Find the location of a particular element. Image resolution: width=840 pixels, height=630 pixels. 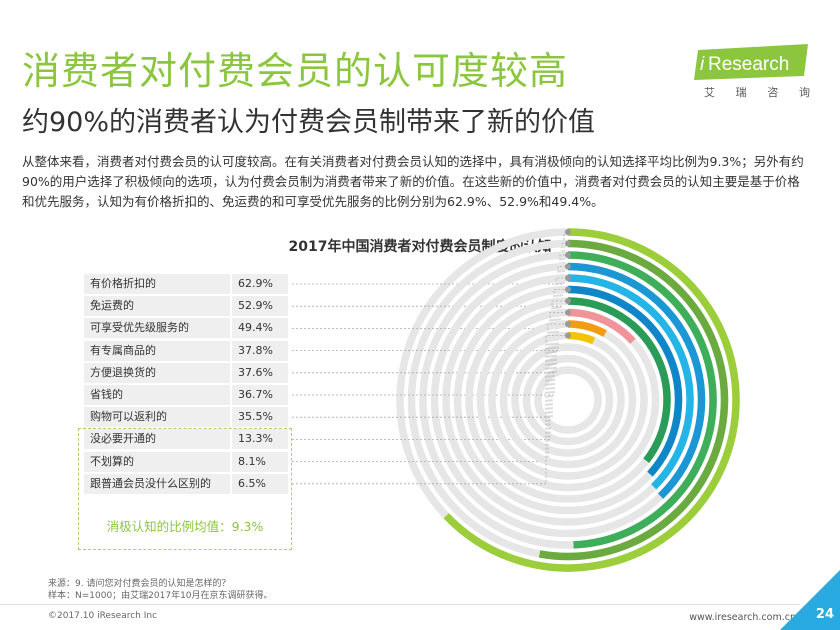

page-corner-badge is located at coordinates (810, 600).